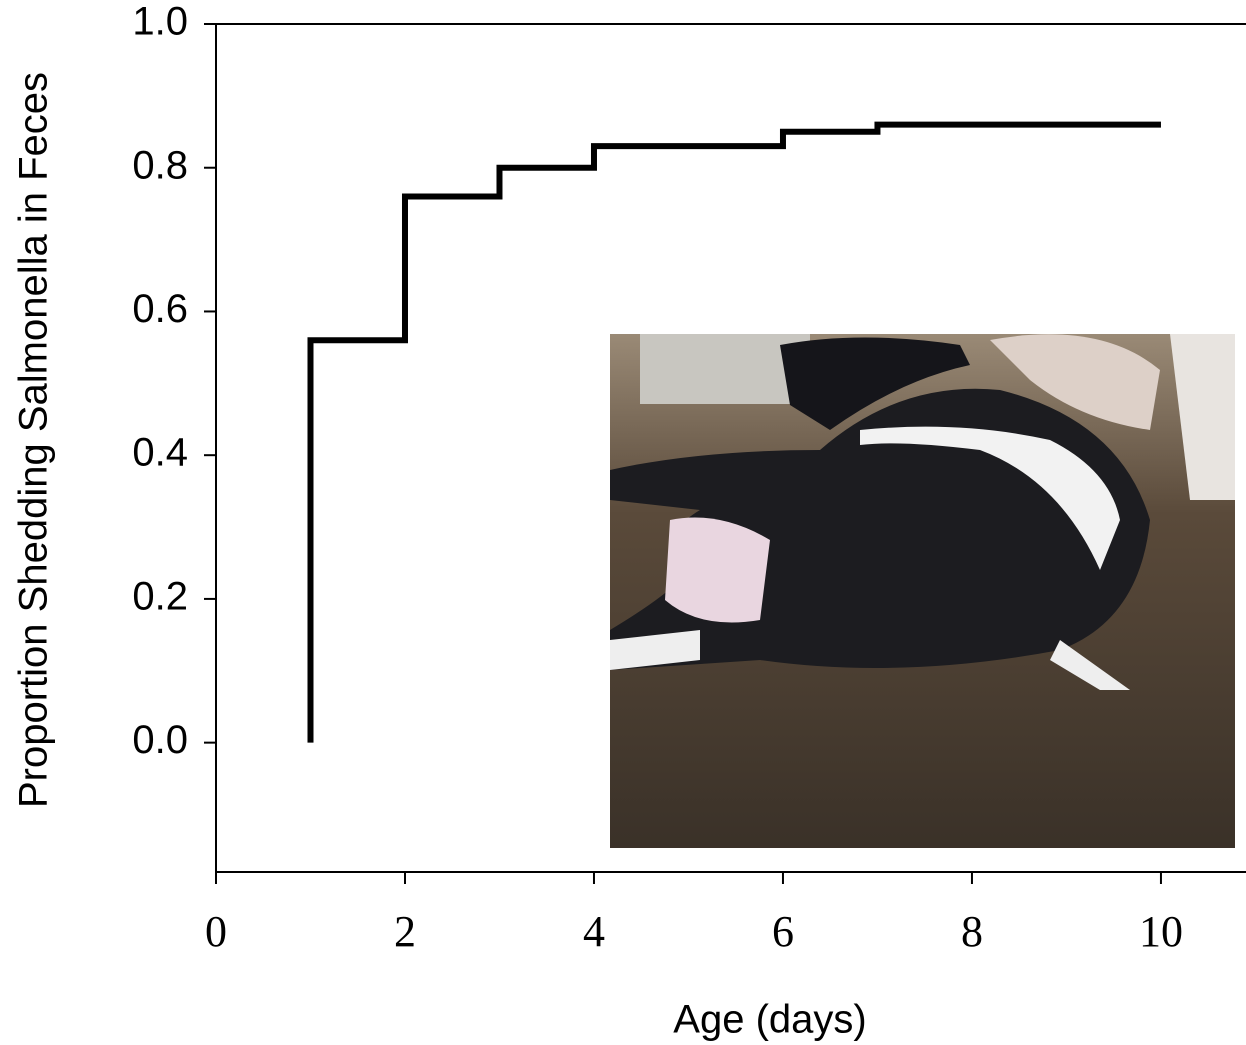  Describe the element at coordinates (783, 931) in the screenshot. I see `x-tick-label: 6` at that location.